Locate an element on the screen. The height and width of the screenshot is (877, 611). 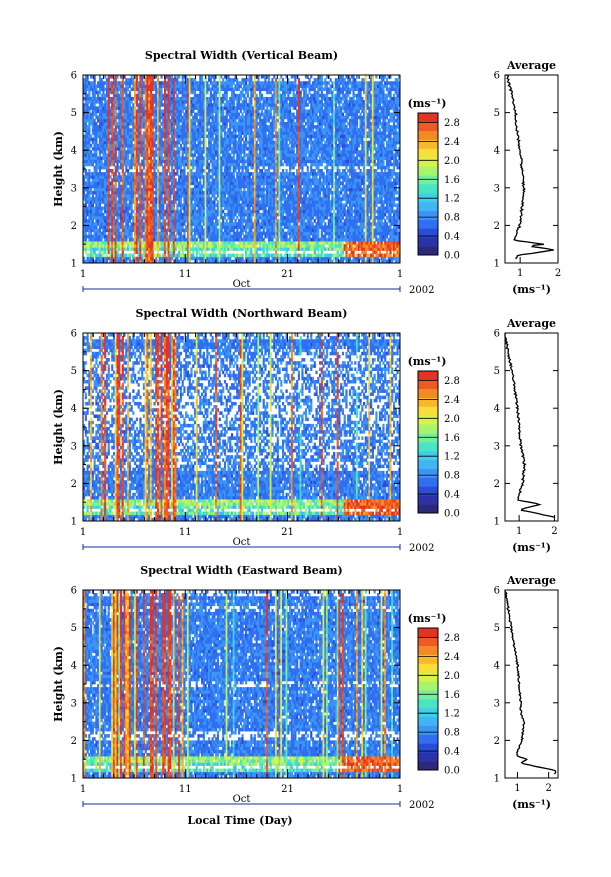
time-axis-title: Local Time (Day) is located at coordinates (239, 820).